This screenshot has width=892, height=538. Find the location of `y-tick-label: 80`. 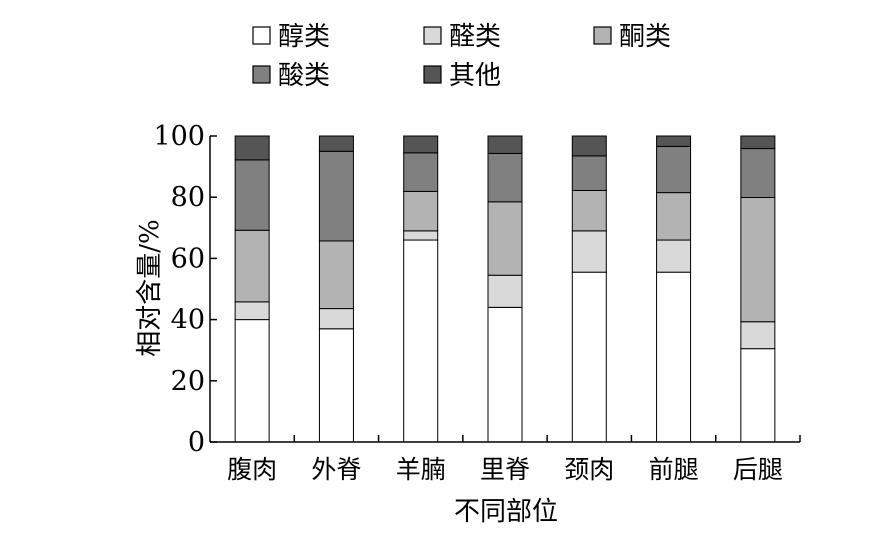

y-tick-label: 80 is located at coordinates (188, 197).